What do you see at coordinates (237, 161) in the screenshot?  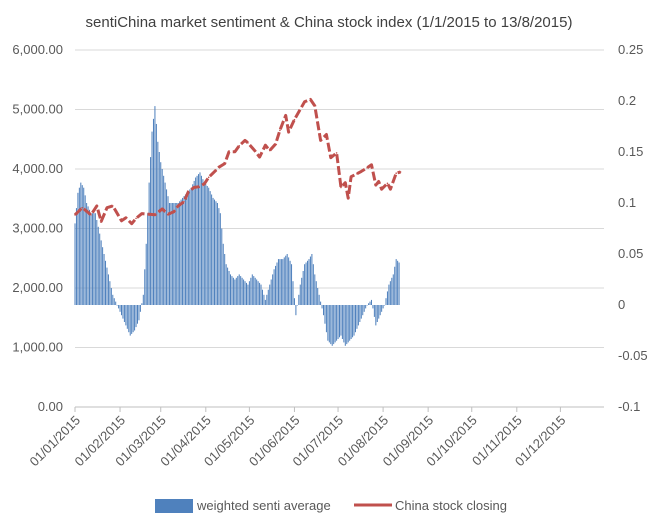 I see `line-series-china-stock-closing` at bounding box center [237, 161].